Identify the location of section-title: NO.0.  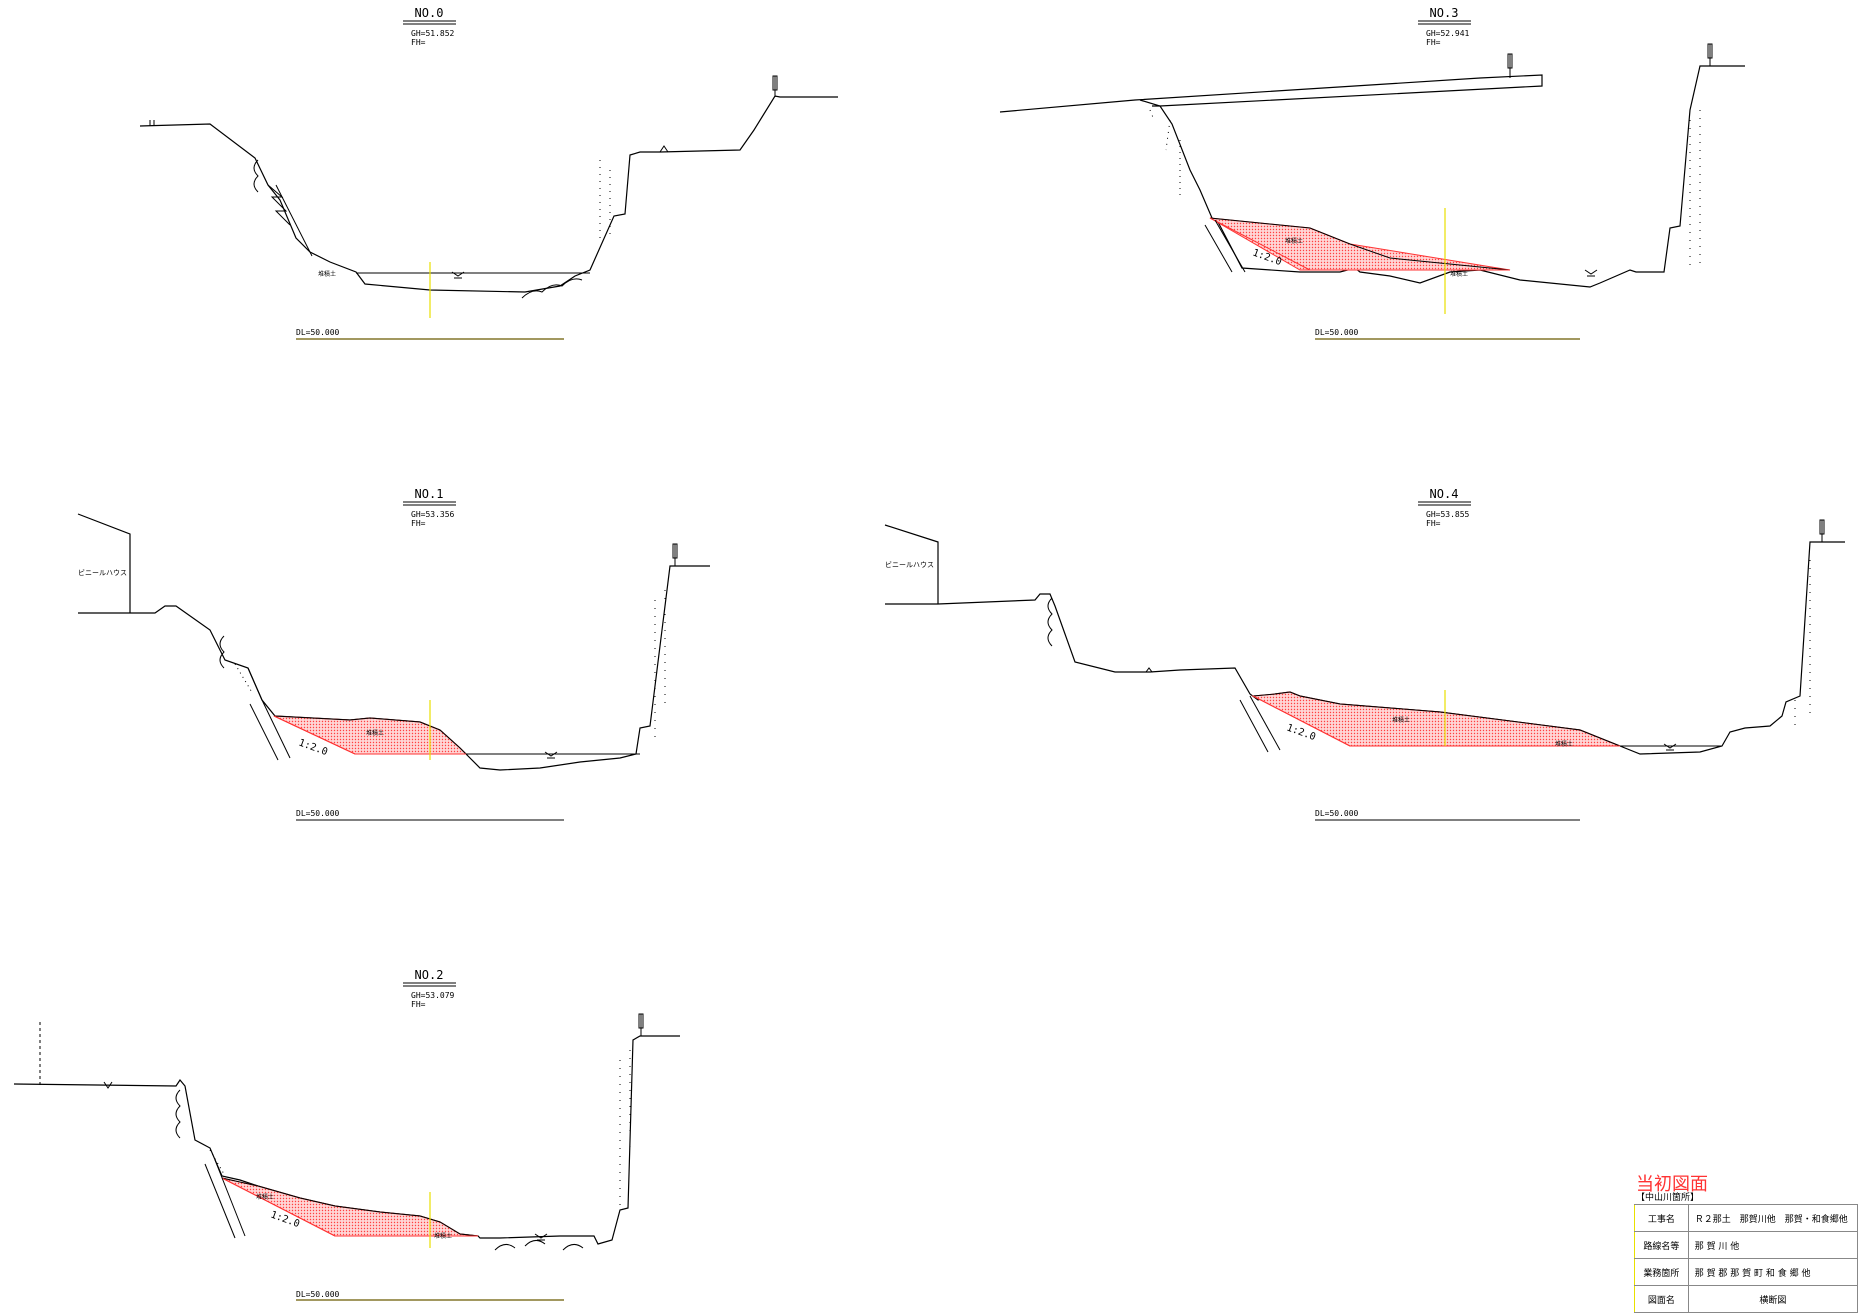
(429, 13).